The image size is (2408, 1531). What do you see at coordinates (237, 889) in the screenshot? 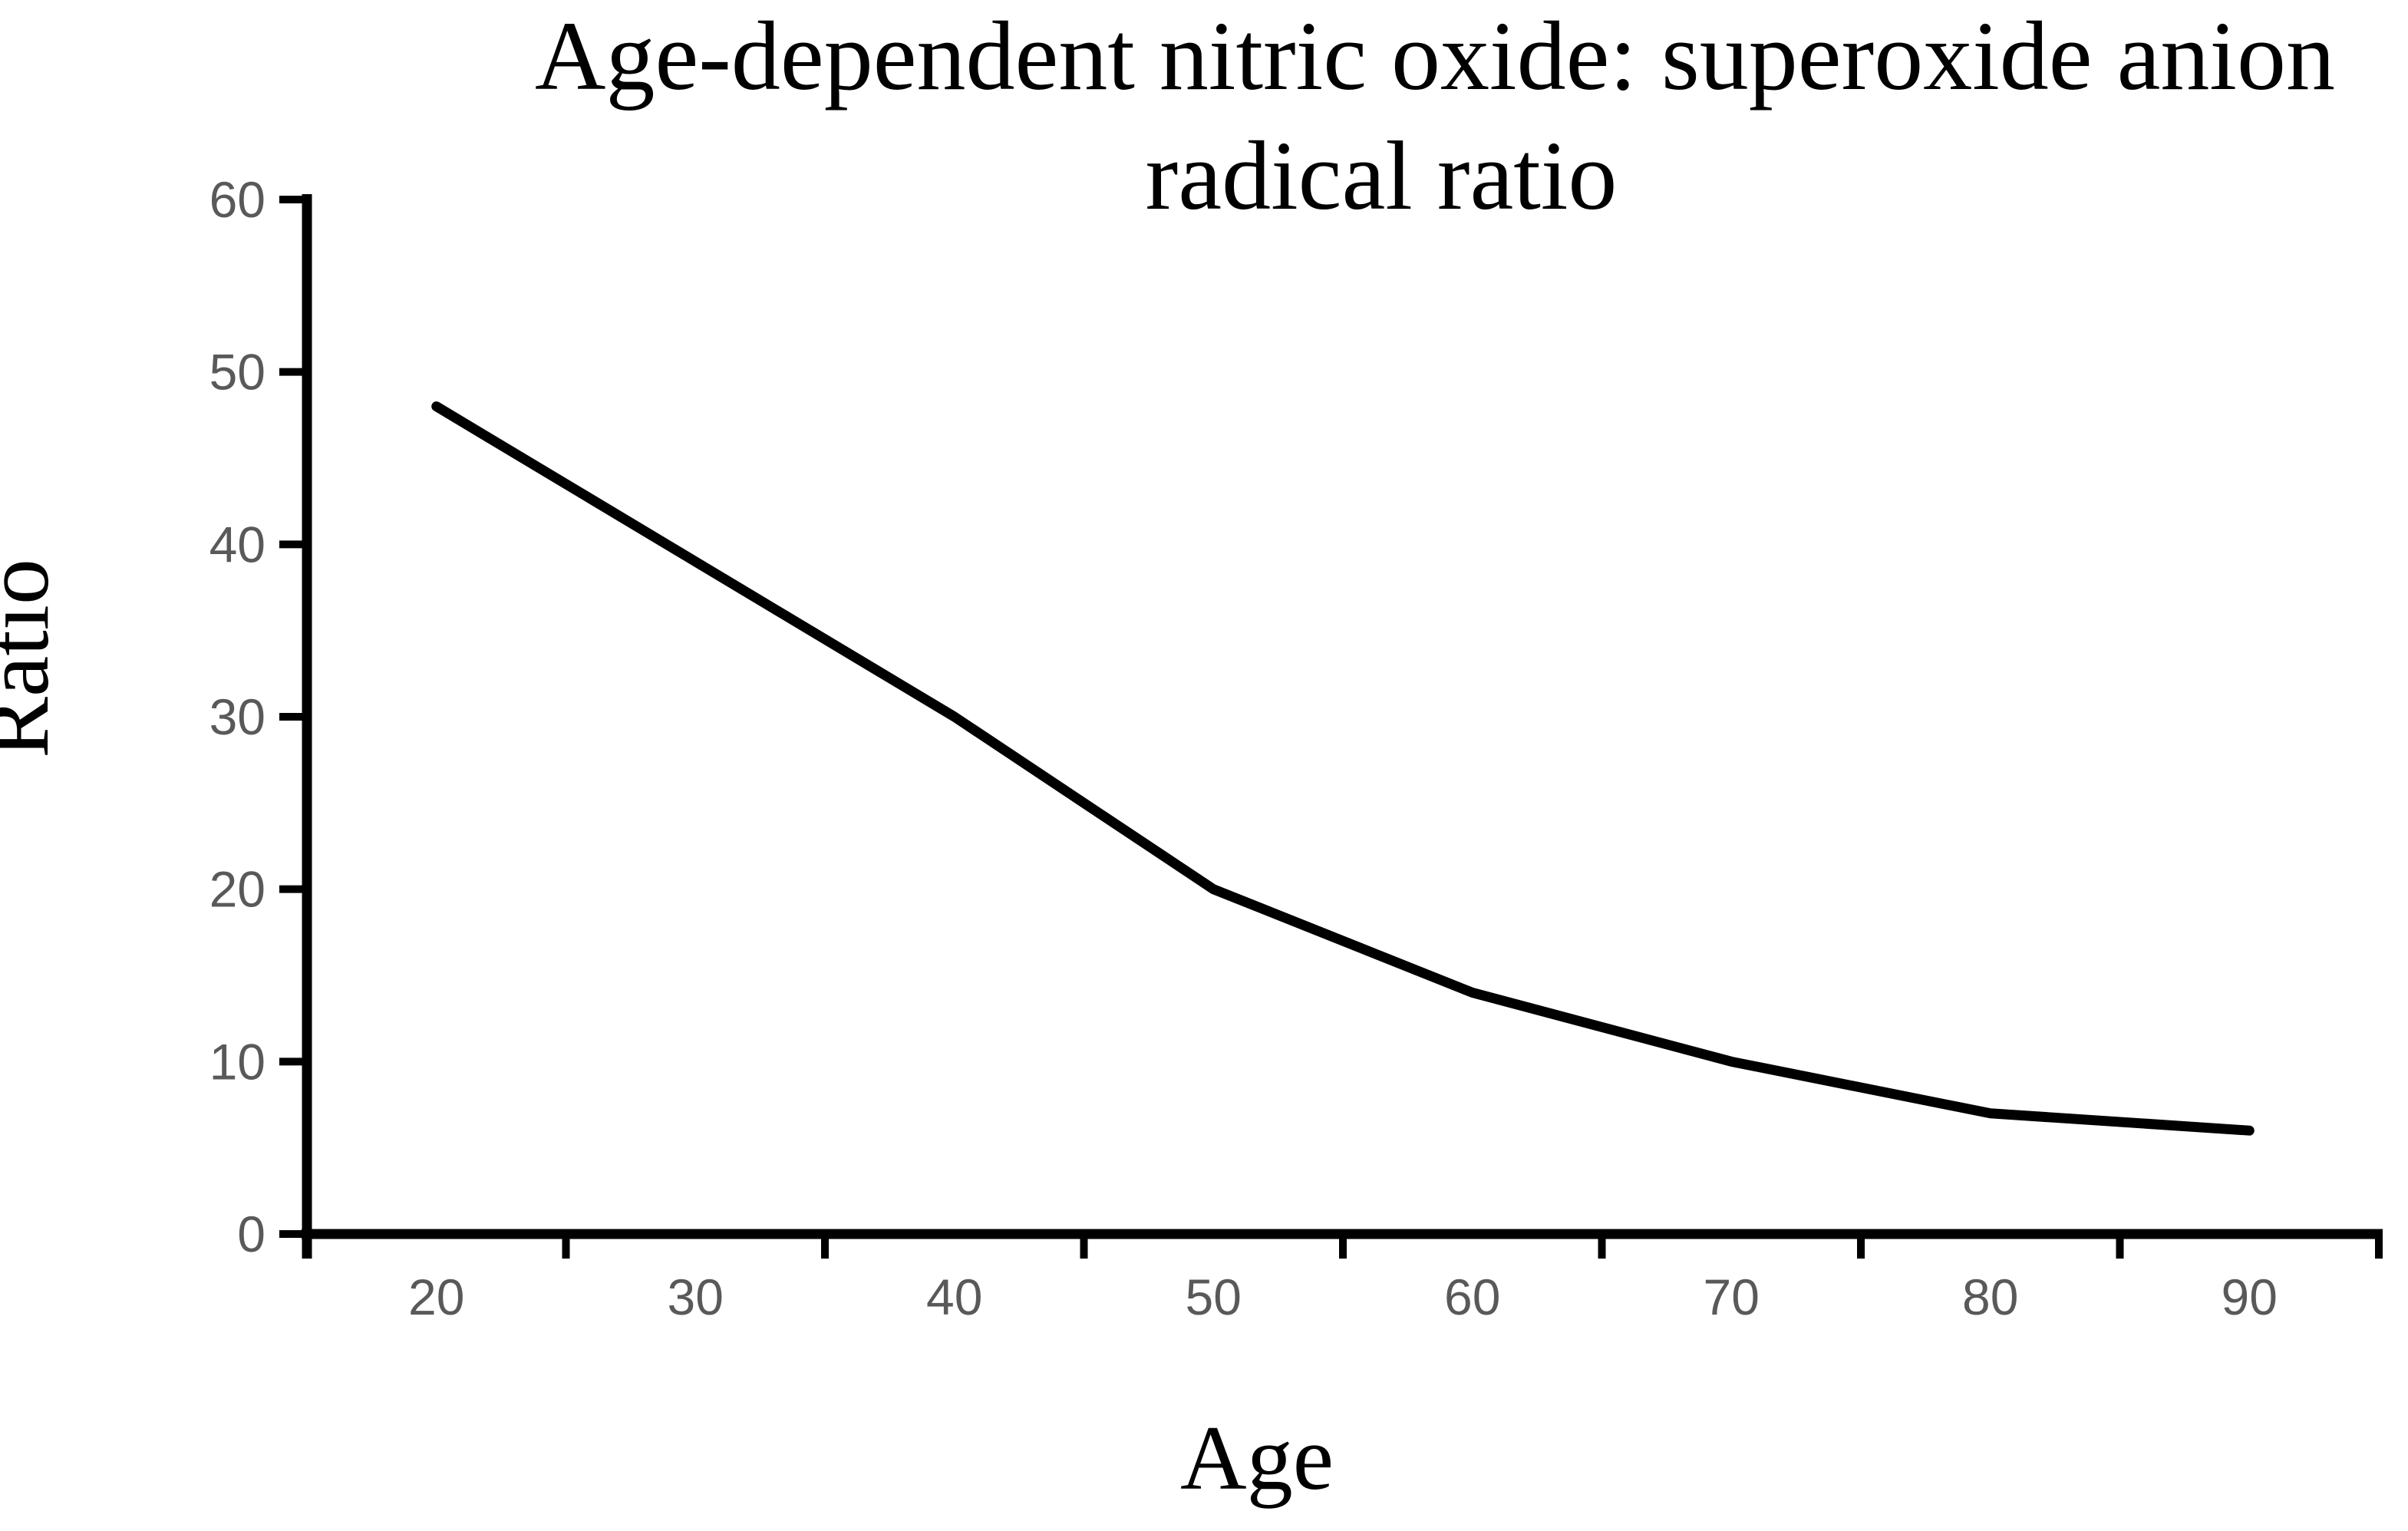
I see `y-tick-label: 20` at bounding box center [237, 889].